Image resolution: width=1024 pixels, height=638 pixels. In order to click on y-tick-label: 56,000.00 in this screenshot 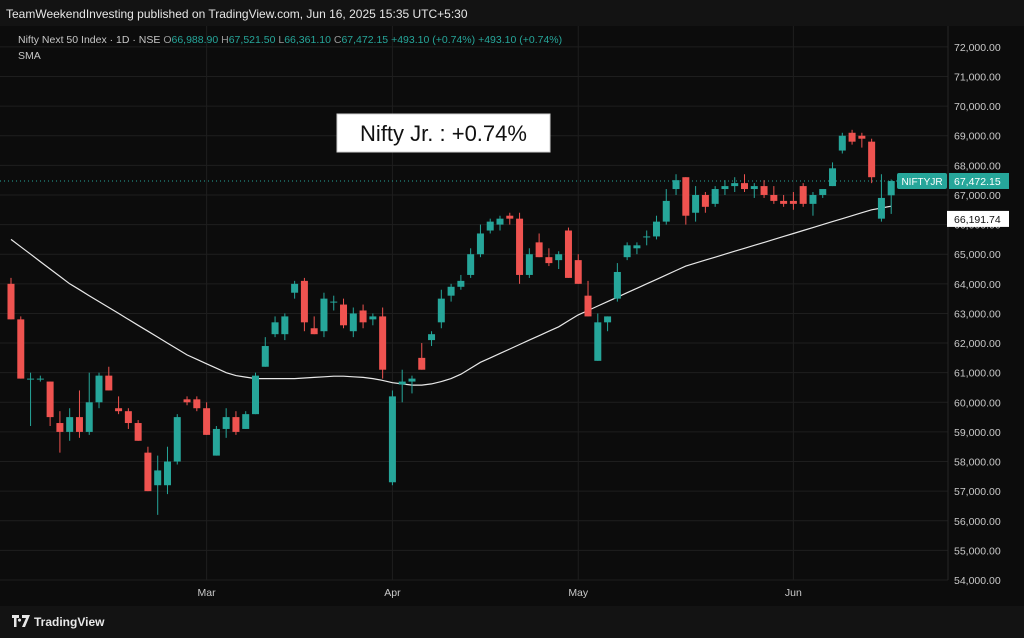, I will do `click(977, 522)`.